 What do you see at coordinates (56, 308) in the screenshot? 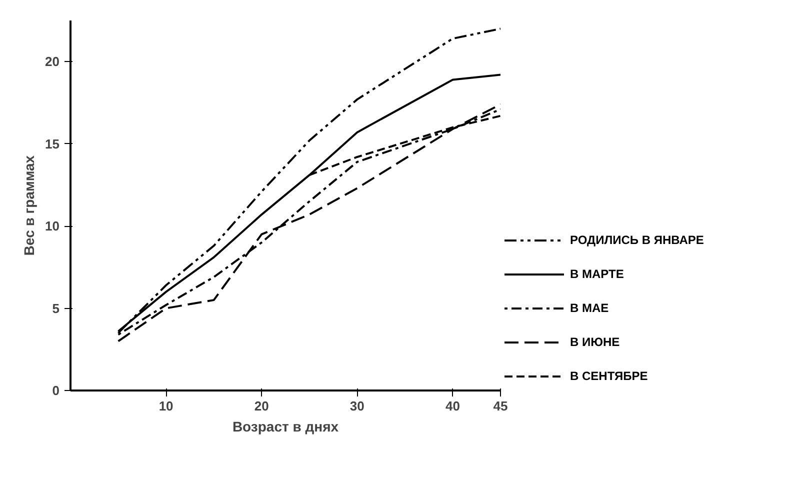
I see `y-tick-label: 5` at bounding box center [56, 308].